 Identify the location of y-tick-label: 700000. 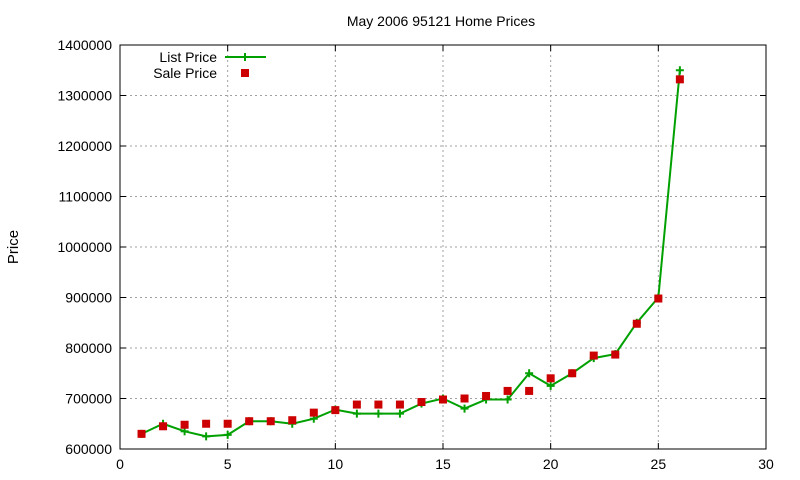
(88, 399).